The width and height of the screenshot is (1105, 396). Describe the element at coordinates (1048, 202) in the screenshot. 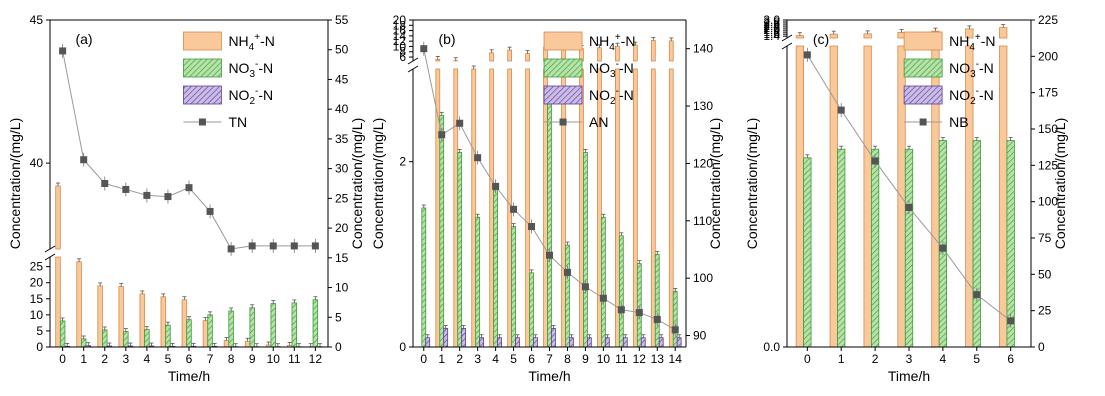

I see `y-right-tick-label: 100` at that location.